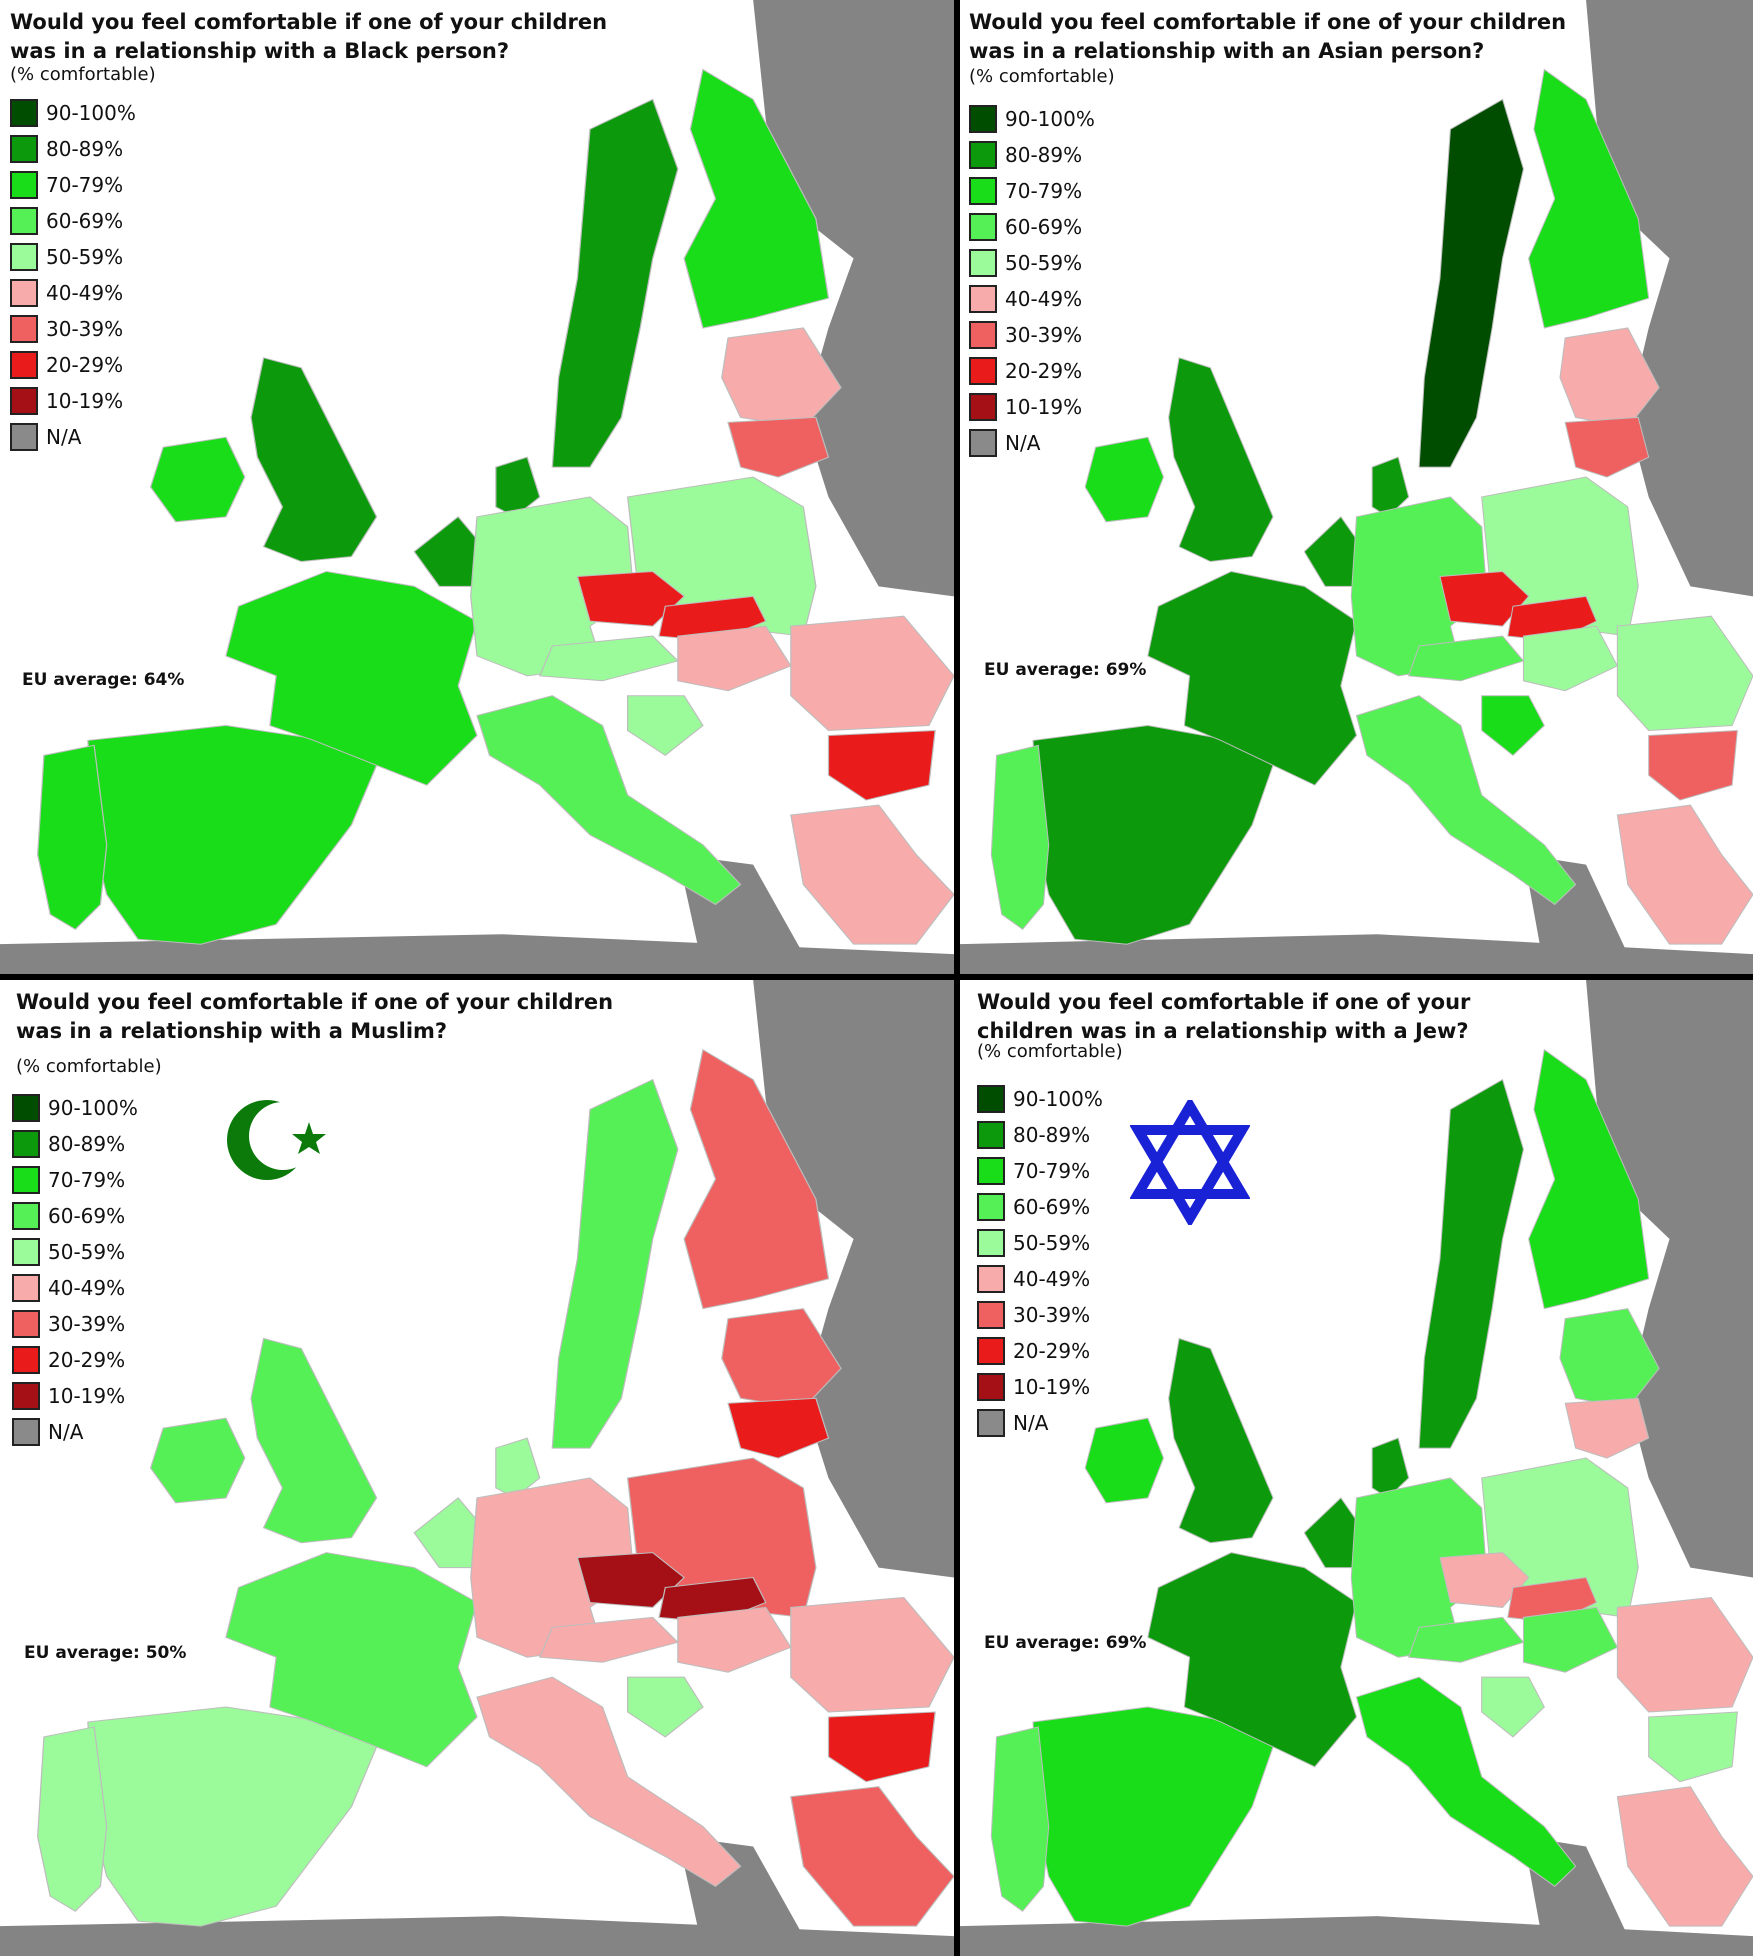 This screenshot has height=1956, width=1753. I want to click on crescent-star-icon, so click(276, 1140).